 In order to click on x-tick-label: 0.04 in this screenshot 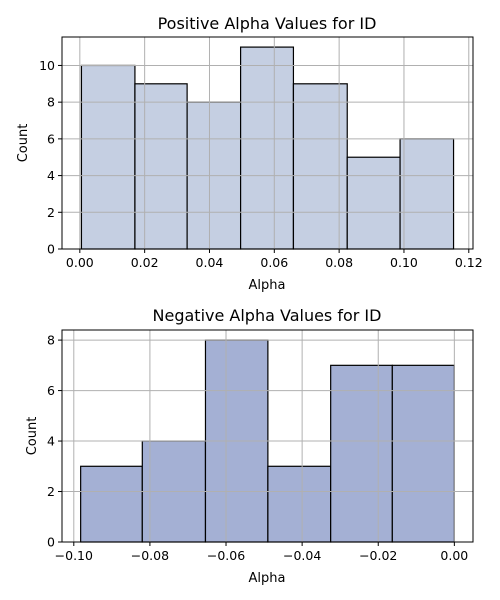, I will do `click(210, 262)`.